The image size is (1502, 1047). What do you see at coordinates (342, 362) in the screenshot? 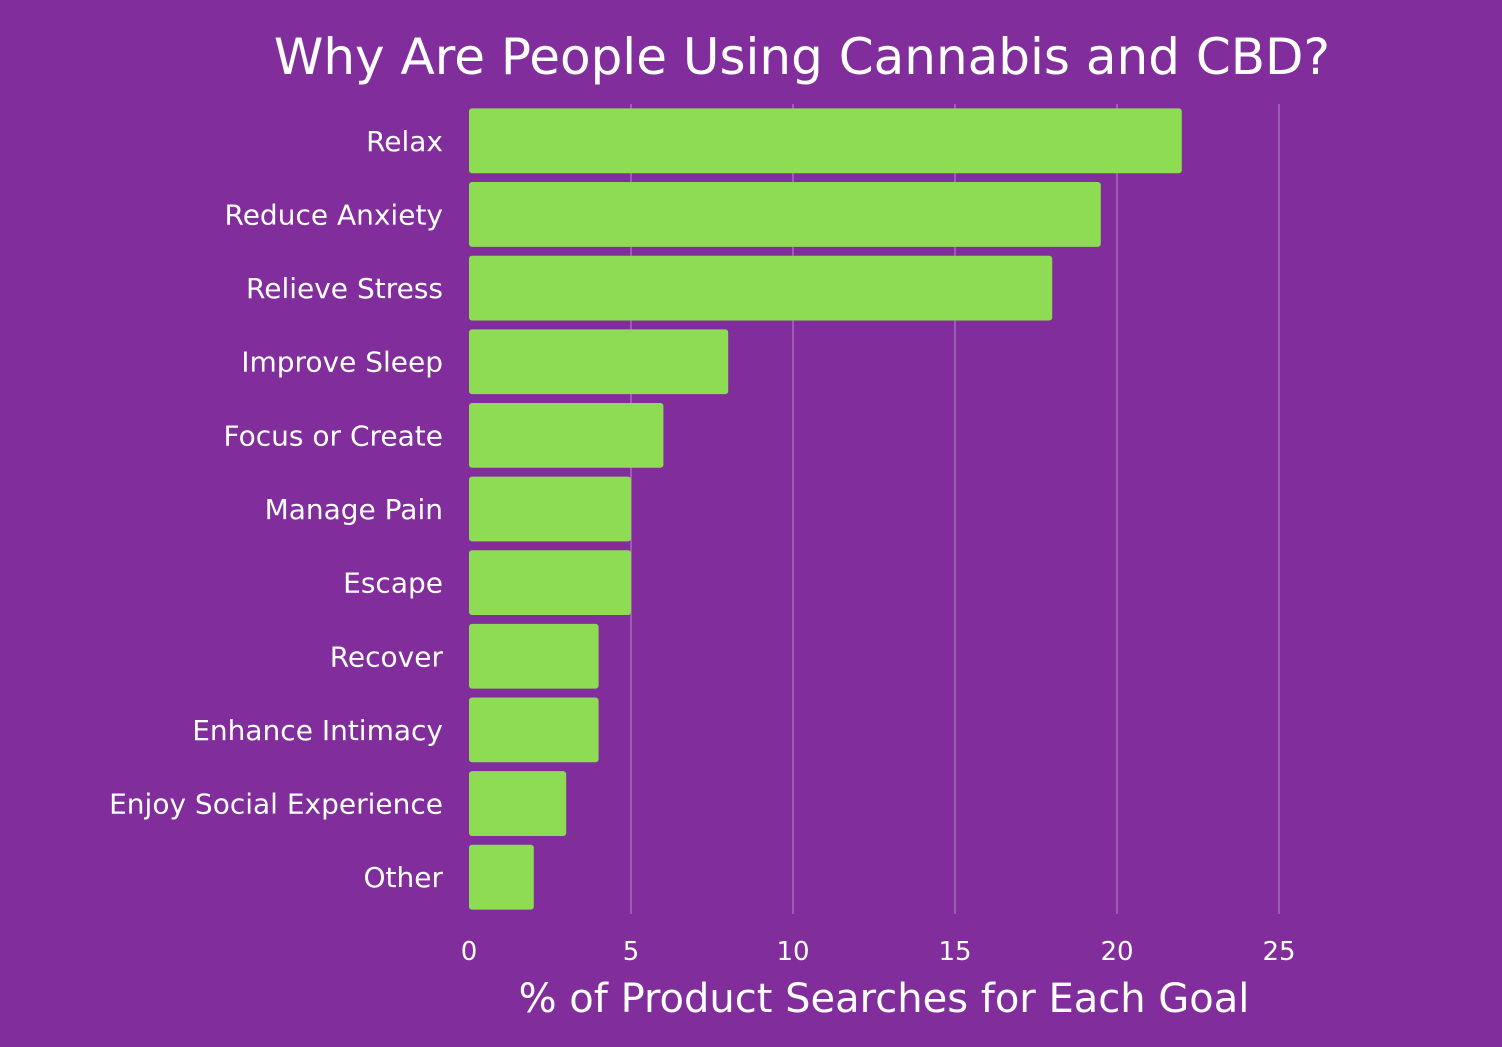
I see `category-label: Improve Sleep` at bounding box center [342, 362].